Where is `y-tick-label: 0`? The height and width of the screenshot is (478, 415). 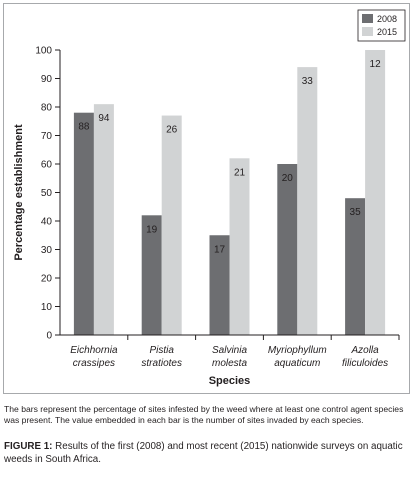
y-tick-label: 0 is located at coordinates (49, 336).